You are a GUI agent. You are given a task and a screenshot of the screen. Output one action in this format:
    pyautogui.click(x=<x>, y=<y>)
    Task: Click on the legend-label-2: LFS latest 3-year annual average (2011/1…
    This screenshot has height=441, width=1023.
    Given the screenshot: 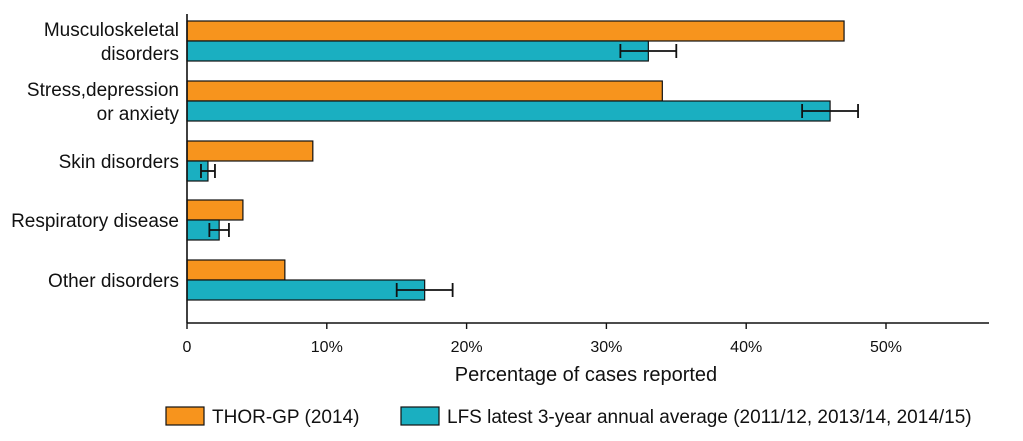 What is the action you would take?
    pyautogui.click(x=709, y=417)
    